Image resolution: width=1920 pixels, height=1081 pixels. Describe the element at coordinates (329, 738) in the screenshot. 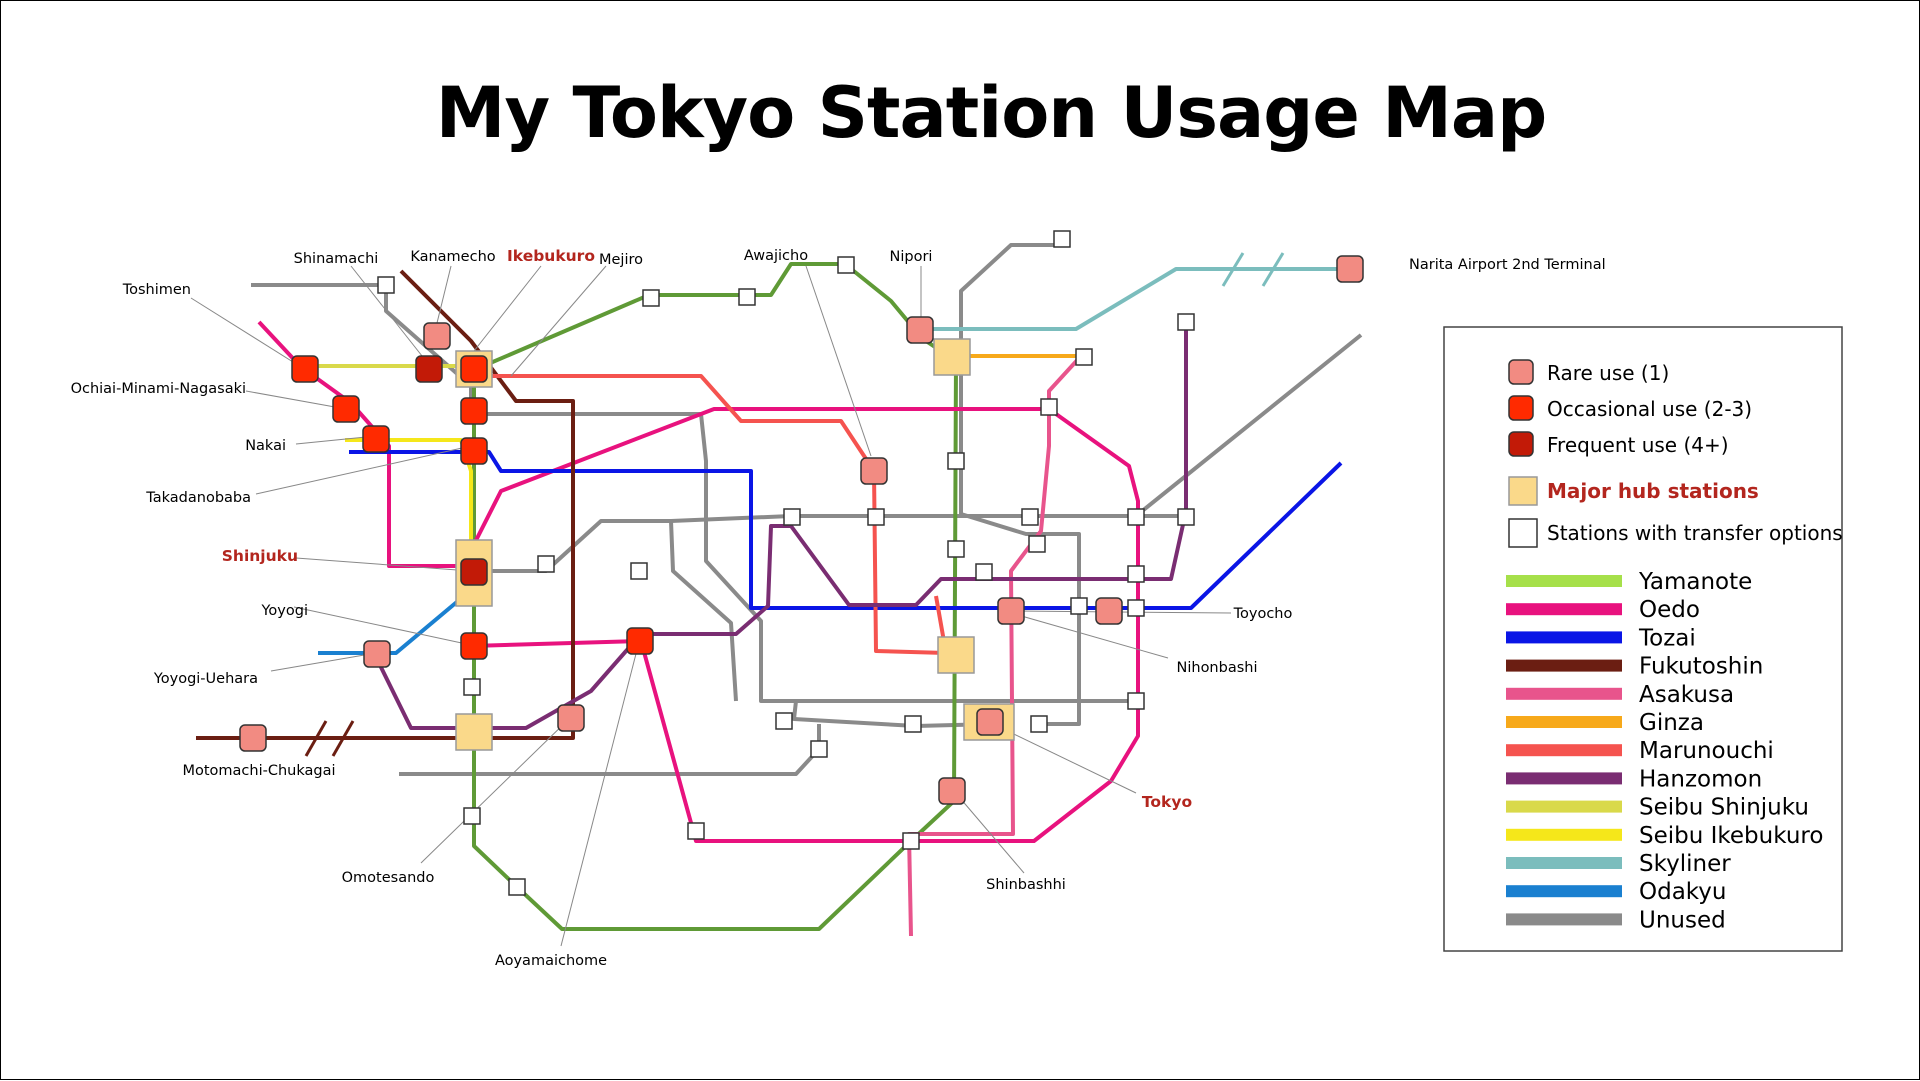

I see `line-break-markers` at that location.